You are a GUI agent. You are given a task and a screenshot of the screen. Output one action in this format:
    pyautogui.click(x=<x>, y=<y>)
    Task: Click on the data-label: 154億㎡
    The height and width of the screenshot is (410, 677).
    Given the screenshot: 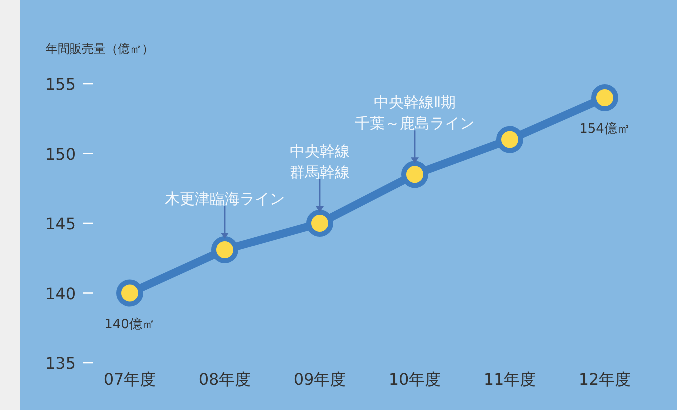 What is the action you would take?
    pyautogui.click(x=605, y=129)
    